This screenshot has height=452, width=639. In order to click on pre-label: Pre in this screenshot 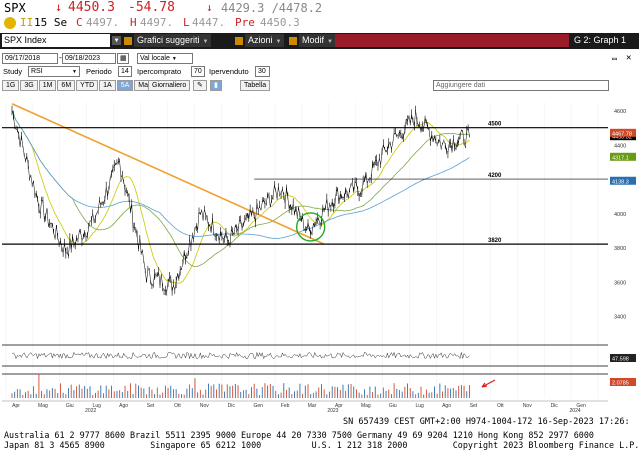, I will do `click(245, 22)`.